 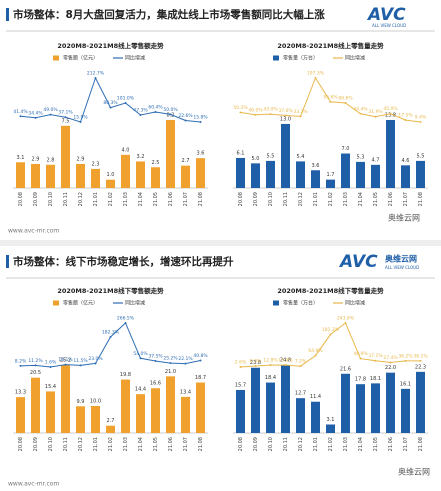 I want to click on watermark: 奥维云网, so click(x=404, y=218).